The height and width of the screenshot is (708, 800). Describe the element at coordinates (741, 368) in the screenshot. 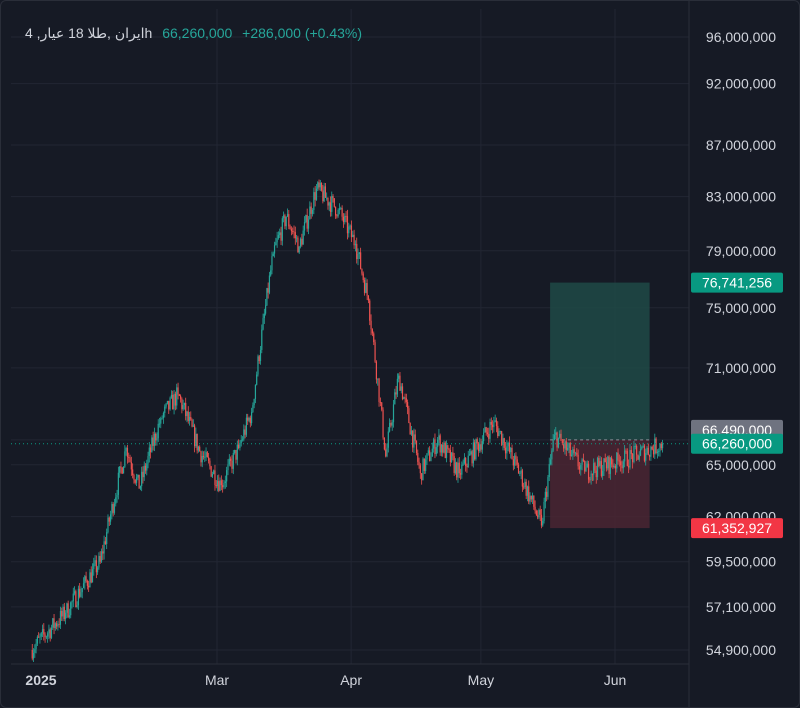

I see `y-tick-label: 71,000,000` at that location.